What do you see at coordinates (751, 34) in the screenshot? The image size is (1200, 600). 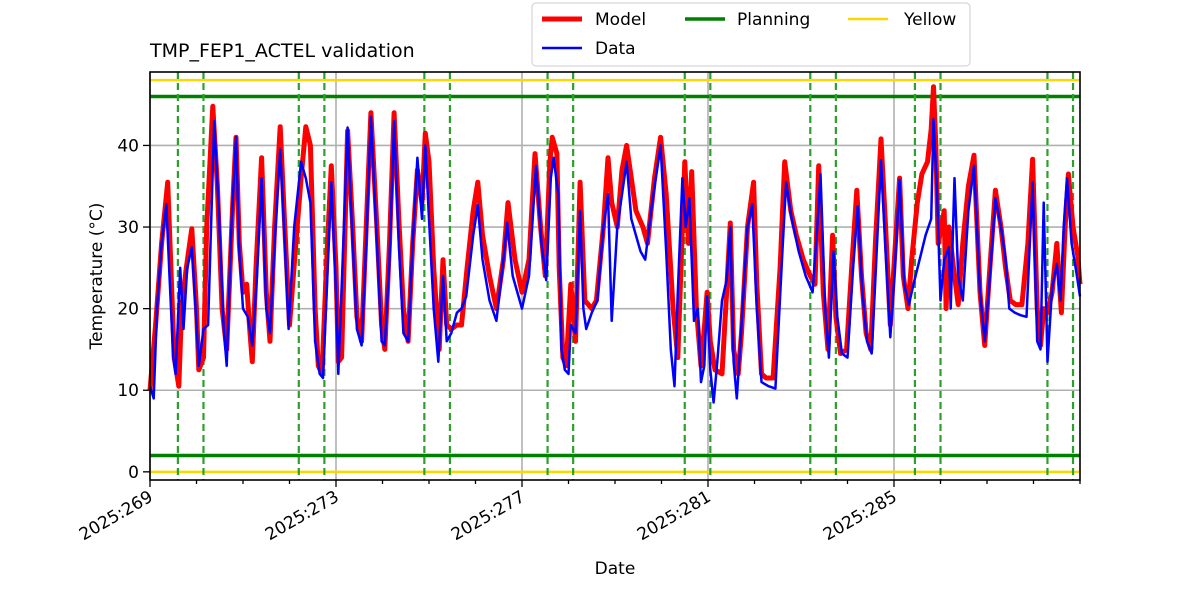 I see `legend: Model Data Planning Yellow` at bounding box center [751, 34].